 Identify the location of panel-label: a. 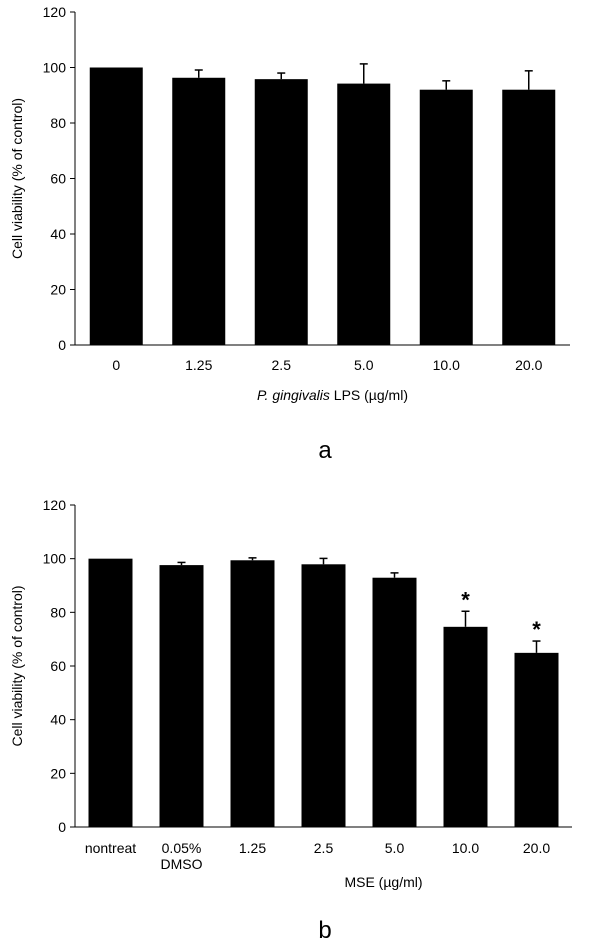
(325, 450).